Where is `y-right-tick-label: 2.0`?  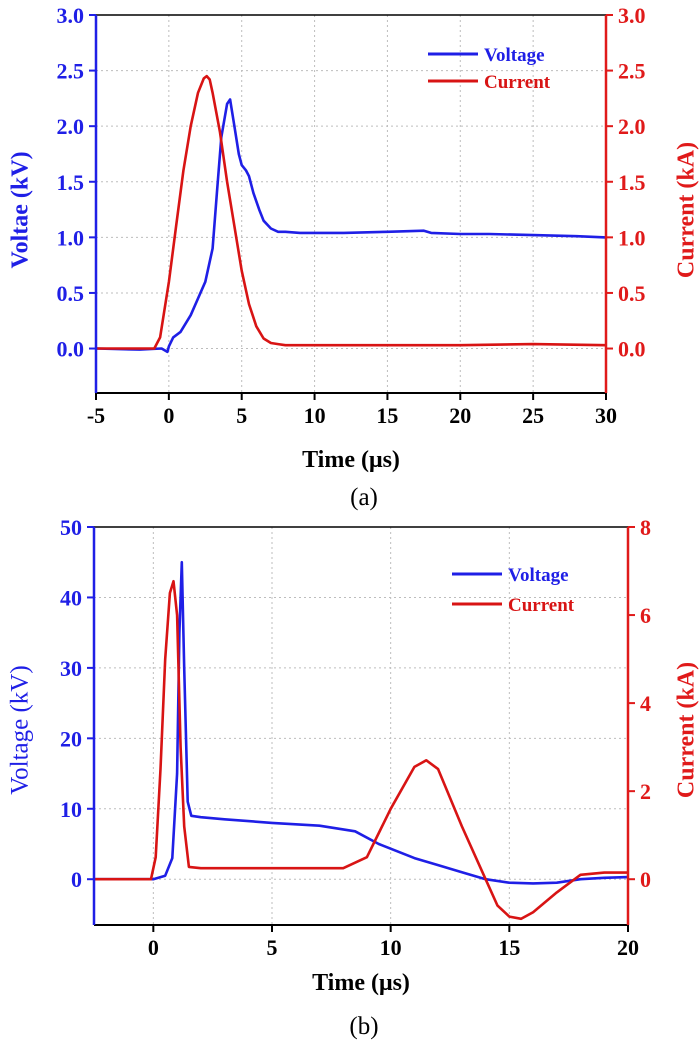
y-right-tick-label: 2.0 is located at coordinates (632, 126).